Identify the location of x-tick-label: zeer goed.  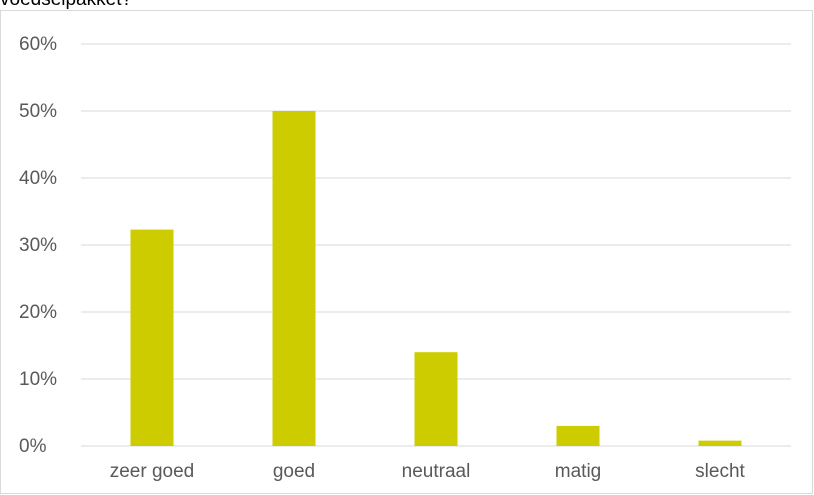
(152, 471).